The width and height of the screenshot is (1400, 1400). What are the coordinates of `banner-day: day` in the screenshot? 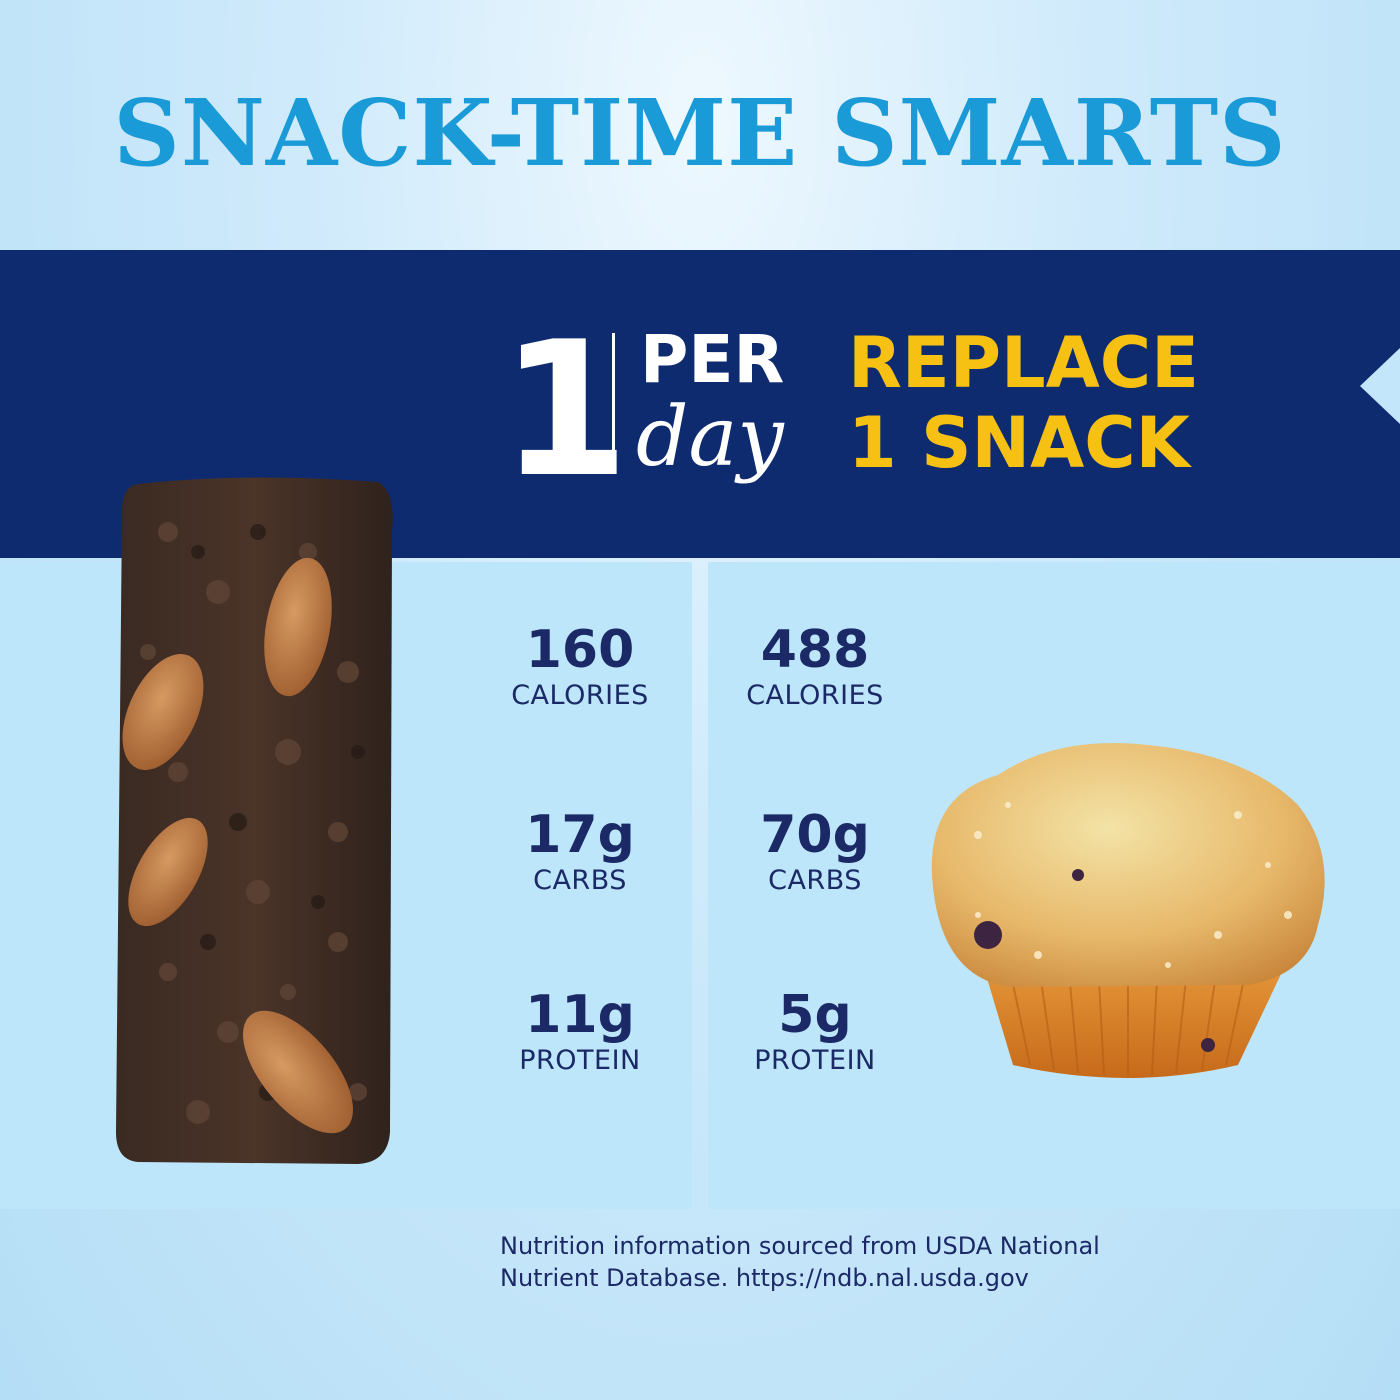 It's located at (710, 437).